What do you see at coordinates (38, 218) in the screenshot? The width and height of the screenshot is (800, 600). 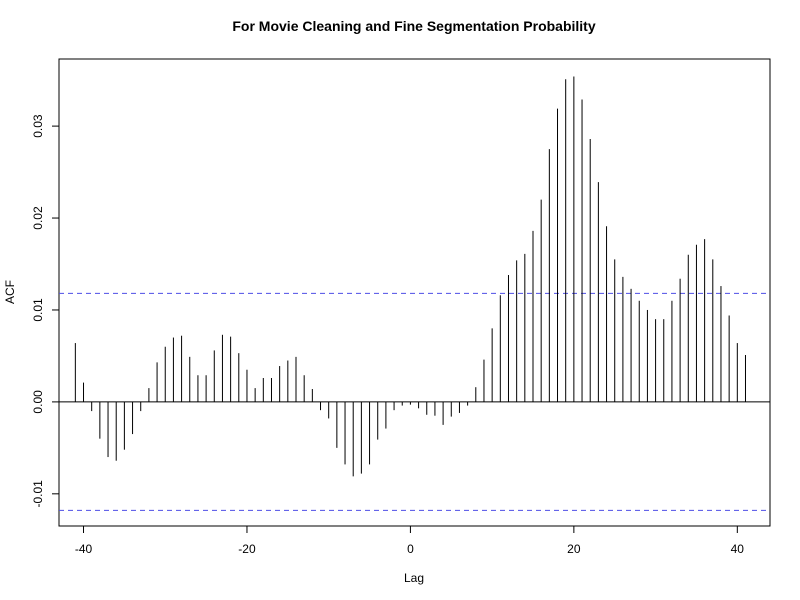 I see `y-tick-label: 0.02` at bounding box center [38, 218].